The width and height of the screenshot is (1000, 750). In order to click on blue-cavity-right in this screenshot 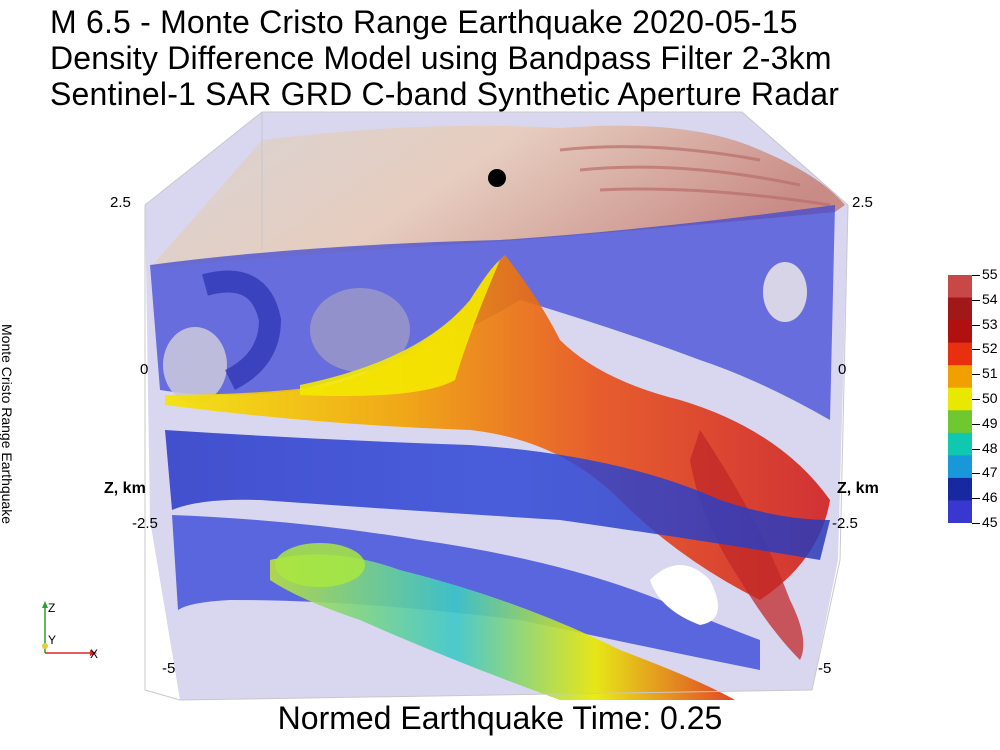, I will do `click(785, 292)`.